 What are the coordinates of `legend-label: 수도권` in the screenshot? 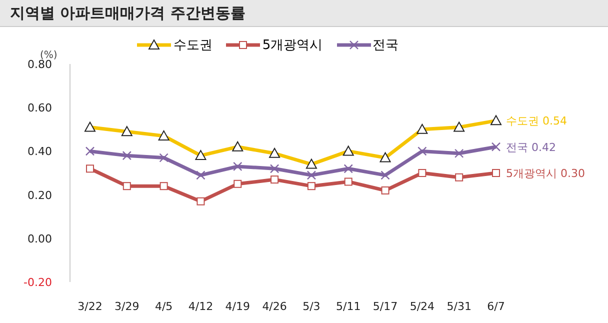 It's located at (192, 45).